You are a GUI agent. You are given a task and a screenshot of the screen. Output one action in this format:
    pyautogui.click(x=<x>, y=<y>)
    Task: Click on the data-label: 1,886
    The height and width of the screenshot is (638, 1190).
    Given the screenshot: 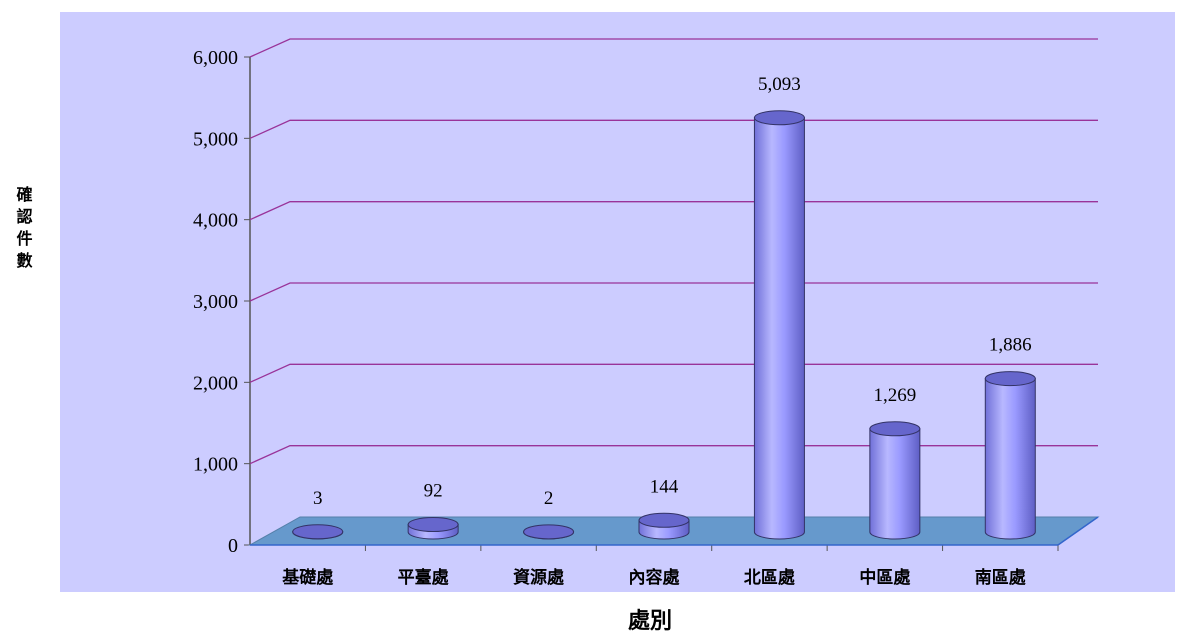 What is the action you would take?
    pyautogui.click(x=1010, y=345)
    